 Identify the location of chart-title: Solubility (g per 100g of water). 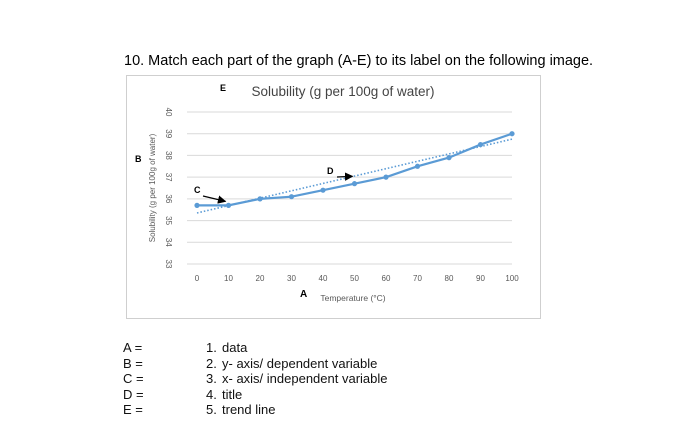
(342, 91).